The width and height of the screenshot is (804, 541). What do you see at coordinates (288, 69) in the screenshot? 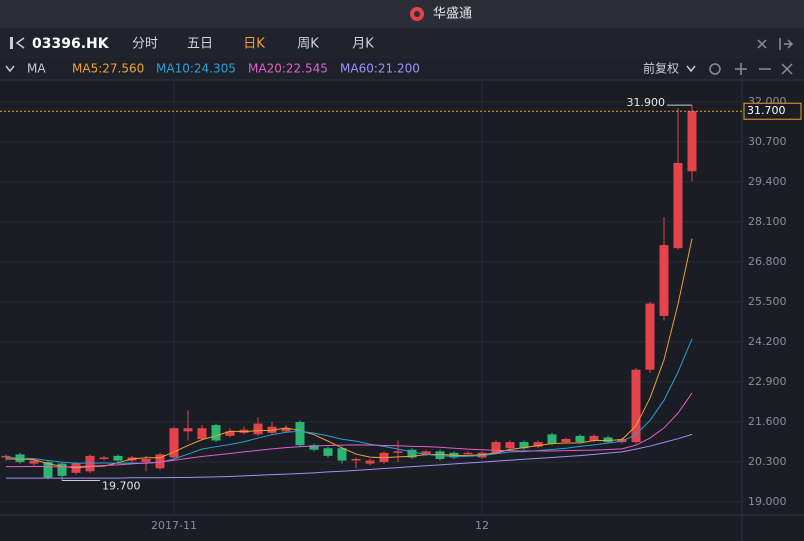
I see `legend-entry: MA20:22.545` at bounding box center [288, 69].